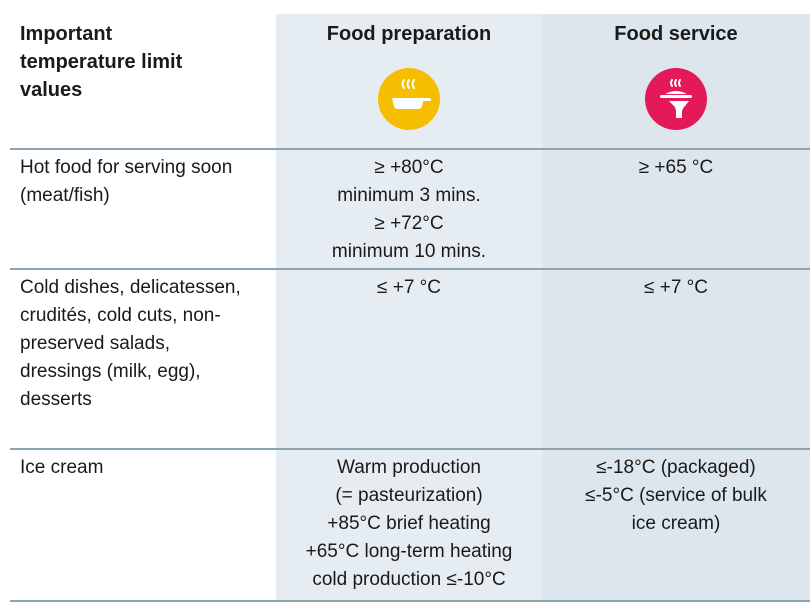  What do you see at coordinates (409, 195) in the screenshot?
I see `prep-hot-food-line: minimum 3 mins.` at bounding box center [409, 195].